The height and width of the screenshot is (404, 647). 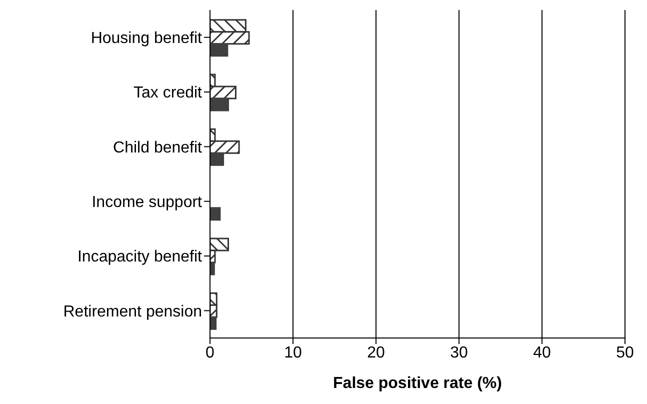 I want to click on x-tick-label: 10, so click(x=293, y=353).